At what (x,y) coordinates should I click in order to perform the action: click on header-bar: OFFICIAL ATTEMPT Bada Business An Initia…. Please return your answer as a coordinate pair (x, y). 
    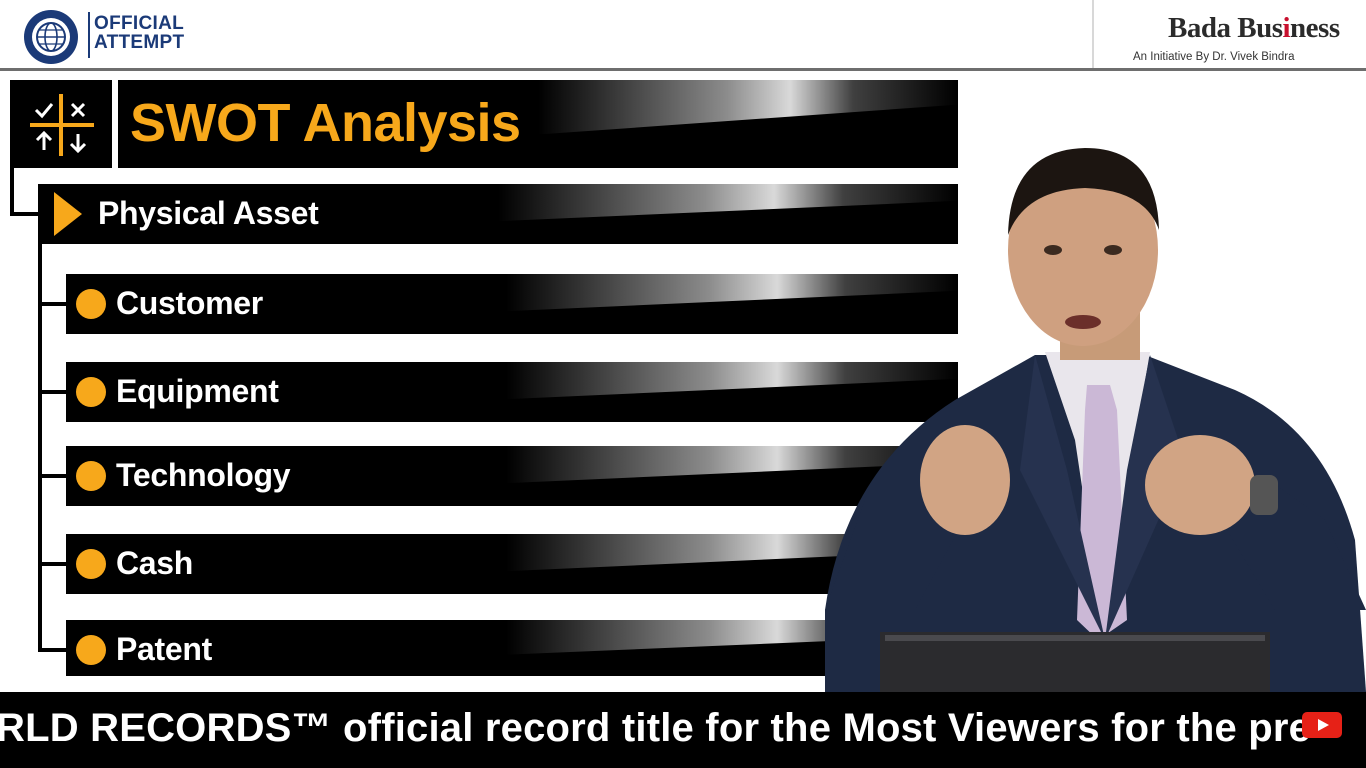
    Looking at the image, I should click on (683, 35).